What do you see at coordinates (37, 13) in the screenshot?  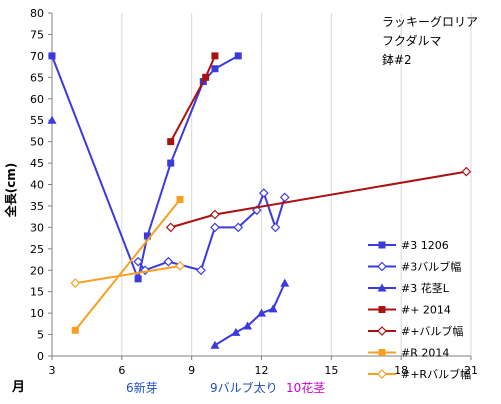 I see `y-tick-label: 80` at bounding box center [37, 13].